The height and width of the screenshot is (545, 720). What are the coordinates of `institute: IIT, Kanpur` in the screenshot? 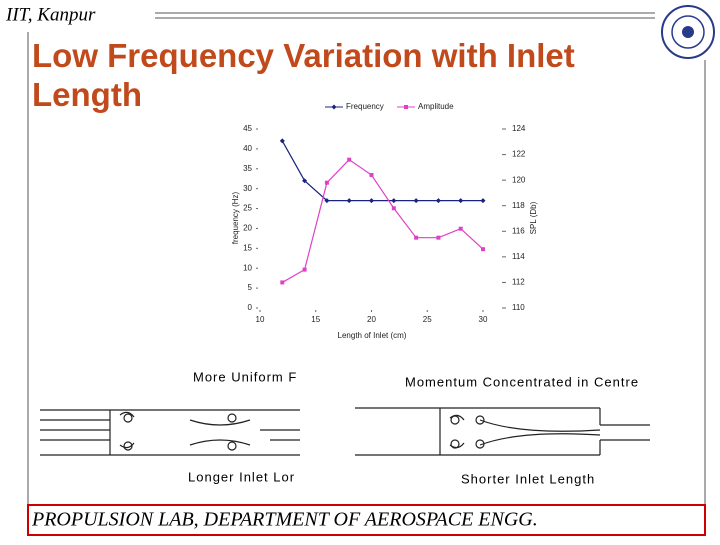 It's located at (50, 14).